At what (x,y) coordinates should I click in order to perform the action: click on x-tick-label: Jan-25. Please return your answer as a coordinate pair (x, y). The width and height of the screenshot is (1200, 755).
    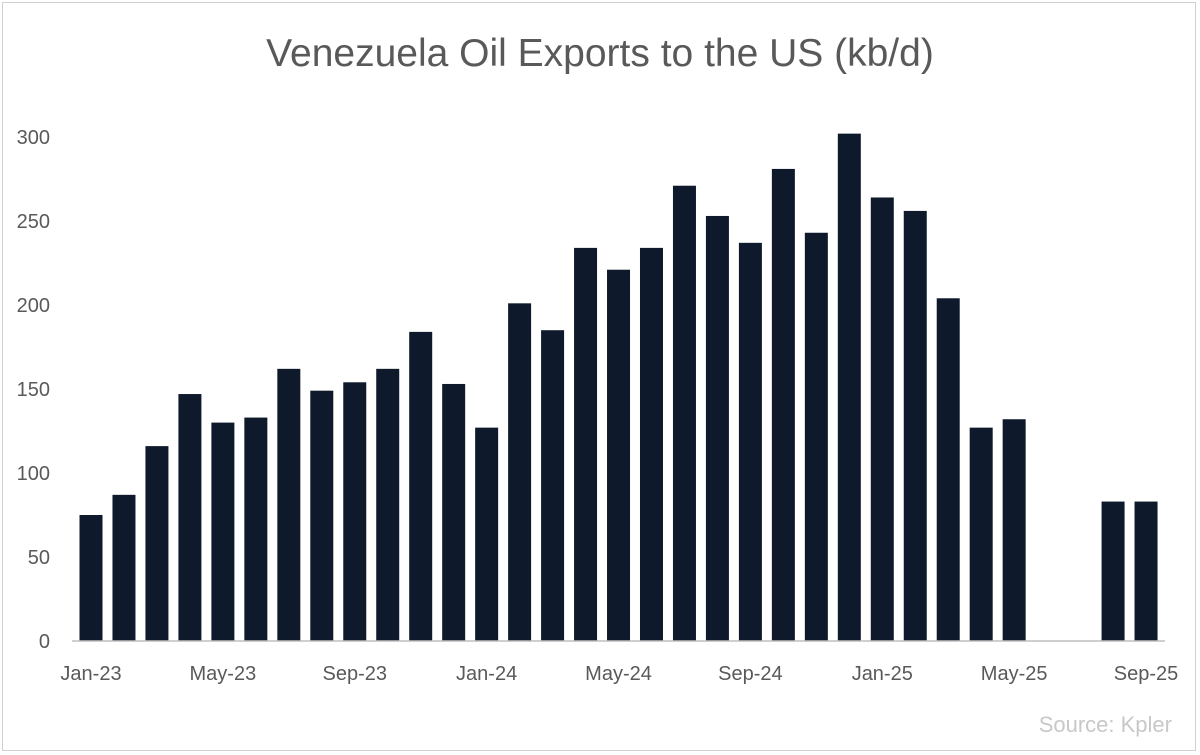
    Looking at the image, I should click on (882, 674).